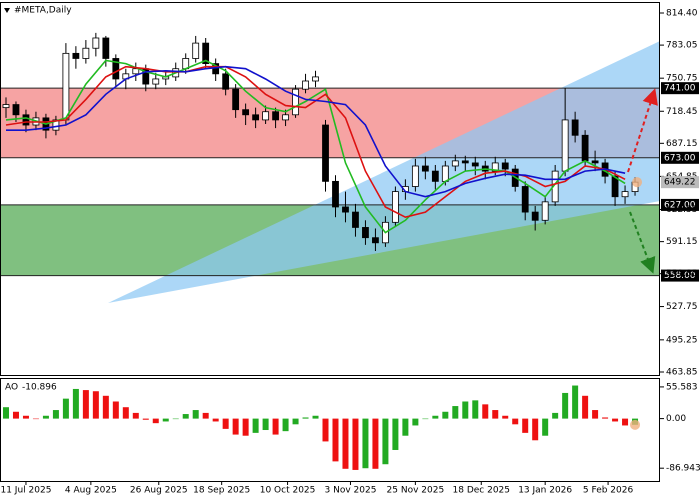 The width and height of the screenshot is (700, 500). What do you see at coordinates (545, 491) in the screenshot?
I see `x-tick-label: 13 Jan 2026` at bounding box center [545, 491].